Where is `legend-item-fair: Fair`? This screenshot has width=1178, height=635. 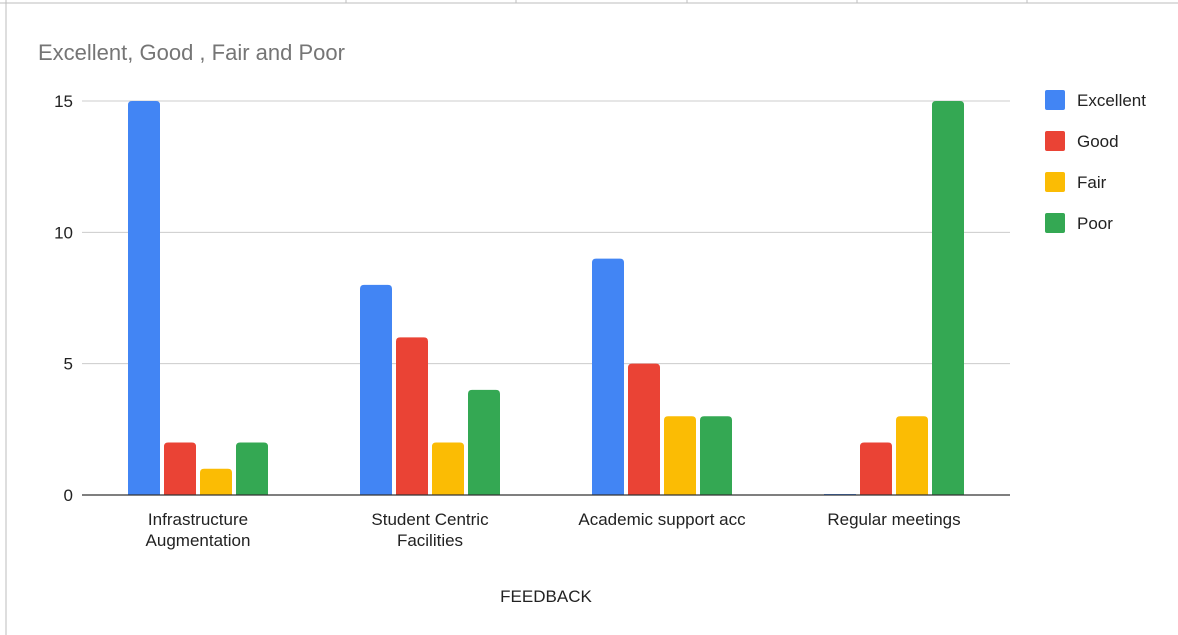
legend-item-fair: Fair is located at coordinates (1076, 182).